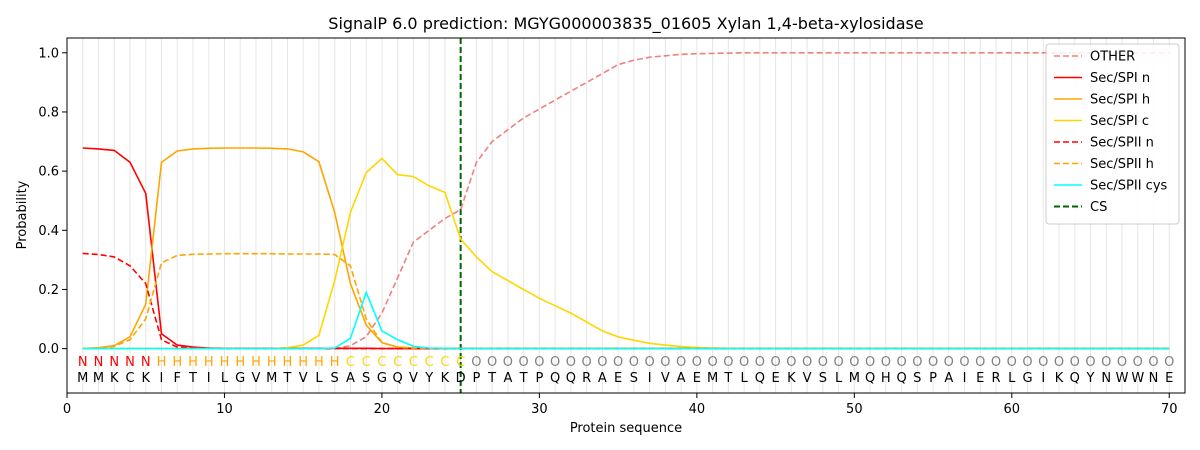 The image size is (1200, 450). Describe the element at coordinates (1106, 378) in the screenshot. I see `sequence-residue: N` at that location.